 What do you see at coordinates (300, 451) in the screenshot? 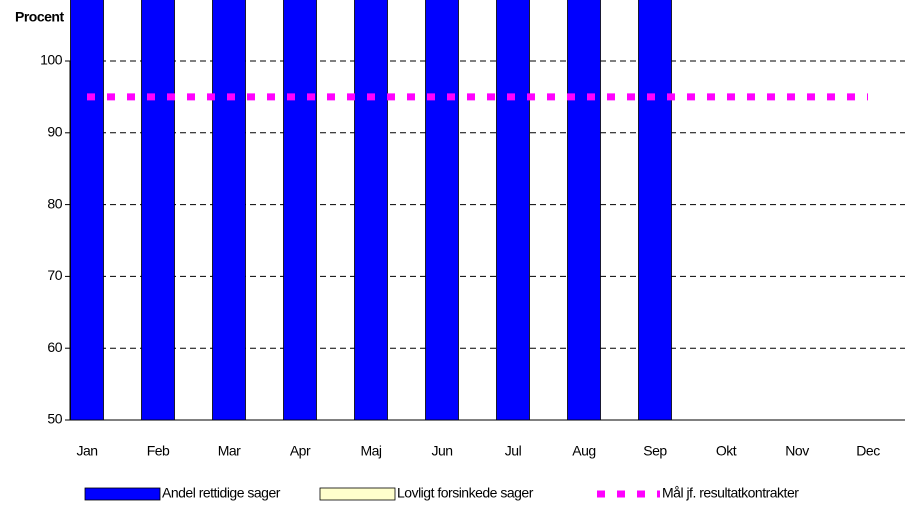
I see `x-tick-label: Apr` at bounding box center [300, 451].